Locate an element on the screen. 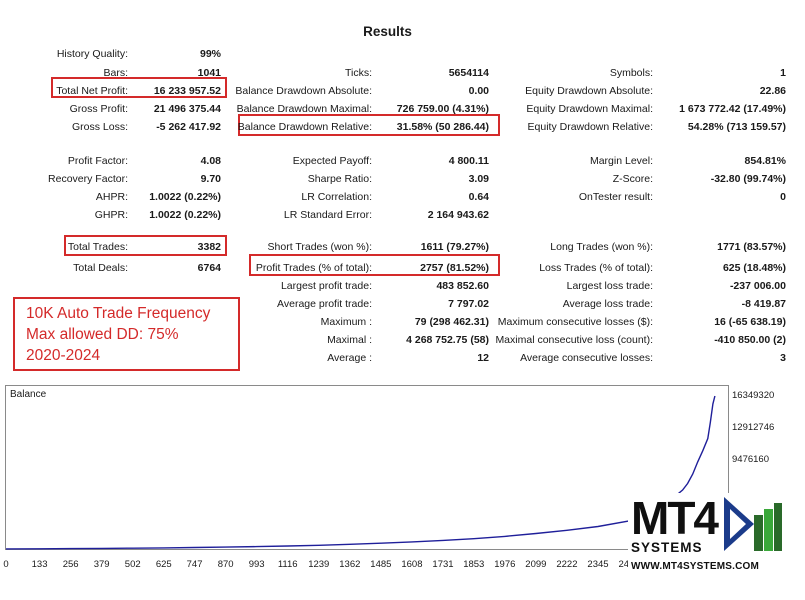  x-tick-label: 1239 is located at coordinates (319, 564).